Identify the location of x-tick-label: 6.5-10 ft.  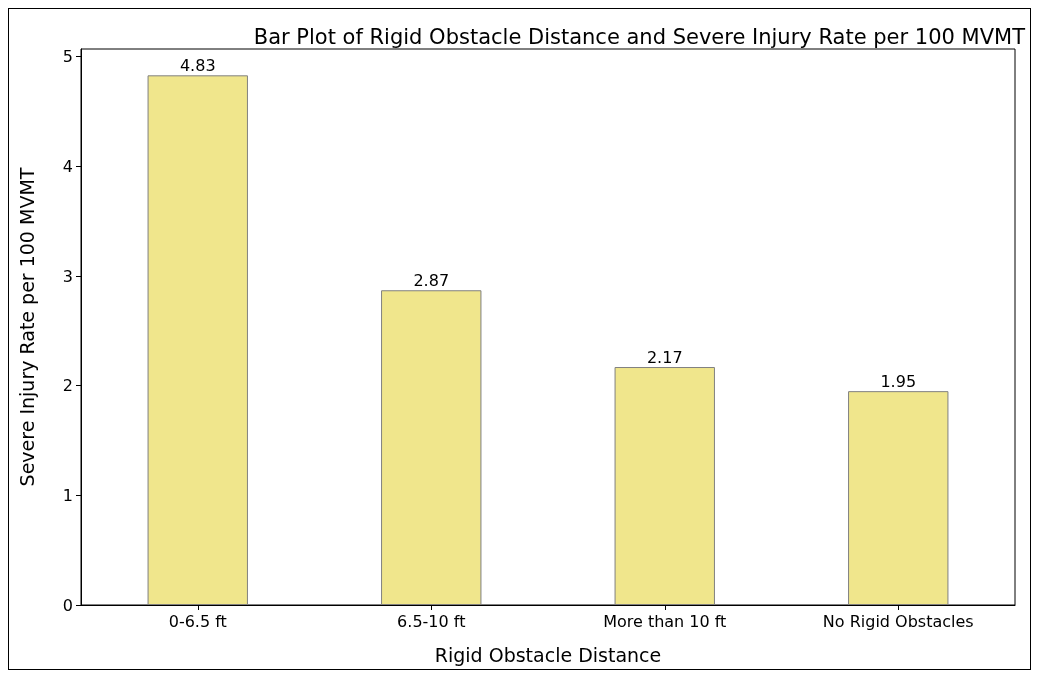
(431, 621).